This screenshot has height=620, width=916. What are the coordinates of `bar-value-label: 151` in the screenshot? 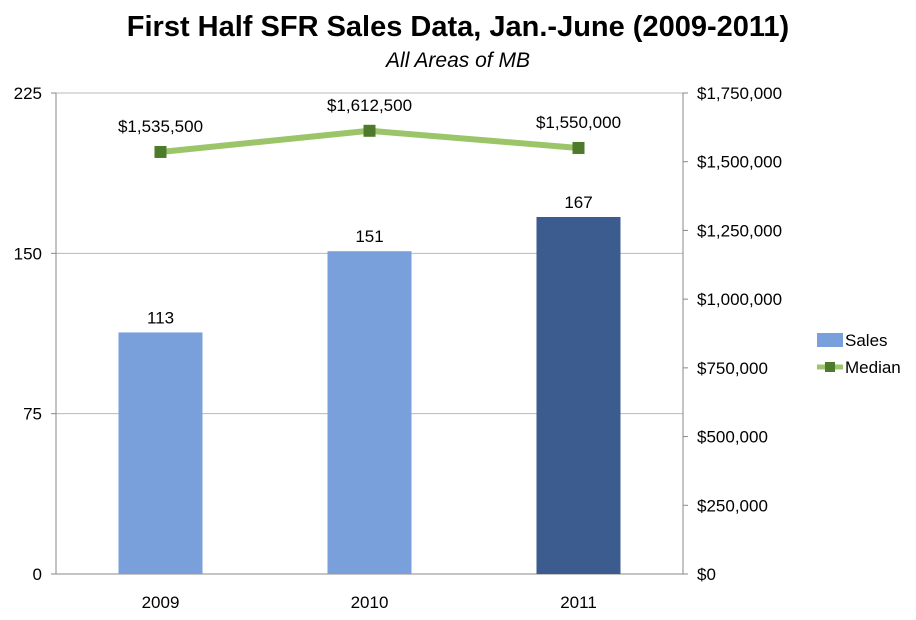 It's located at (369, 236).